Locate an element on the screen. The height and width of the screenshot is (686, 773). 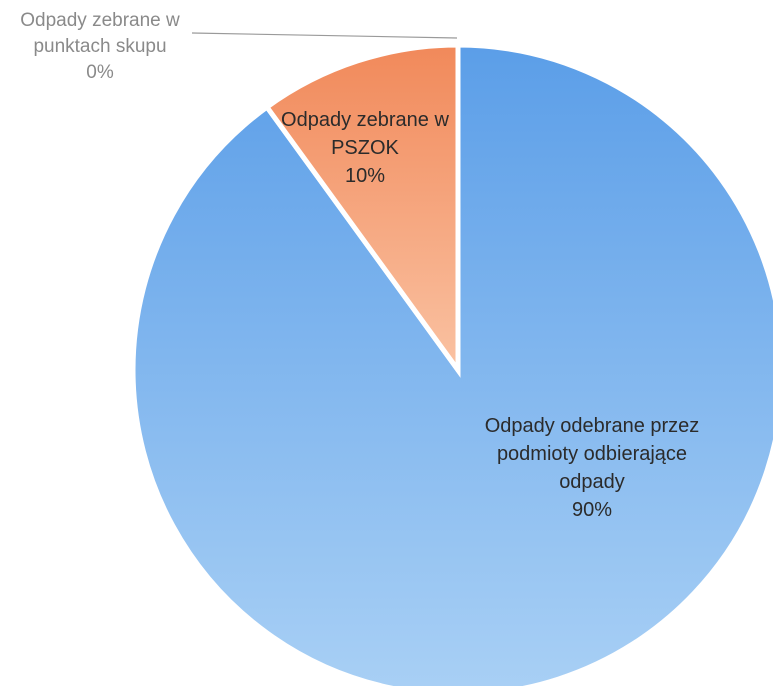
slice-label-odebrane-line-3: odpady is located at coordinates (592, 482).